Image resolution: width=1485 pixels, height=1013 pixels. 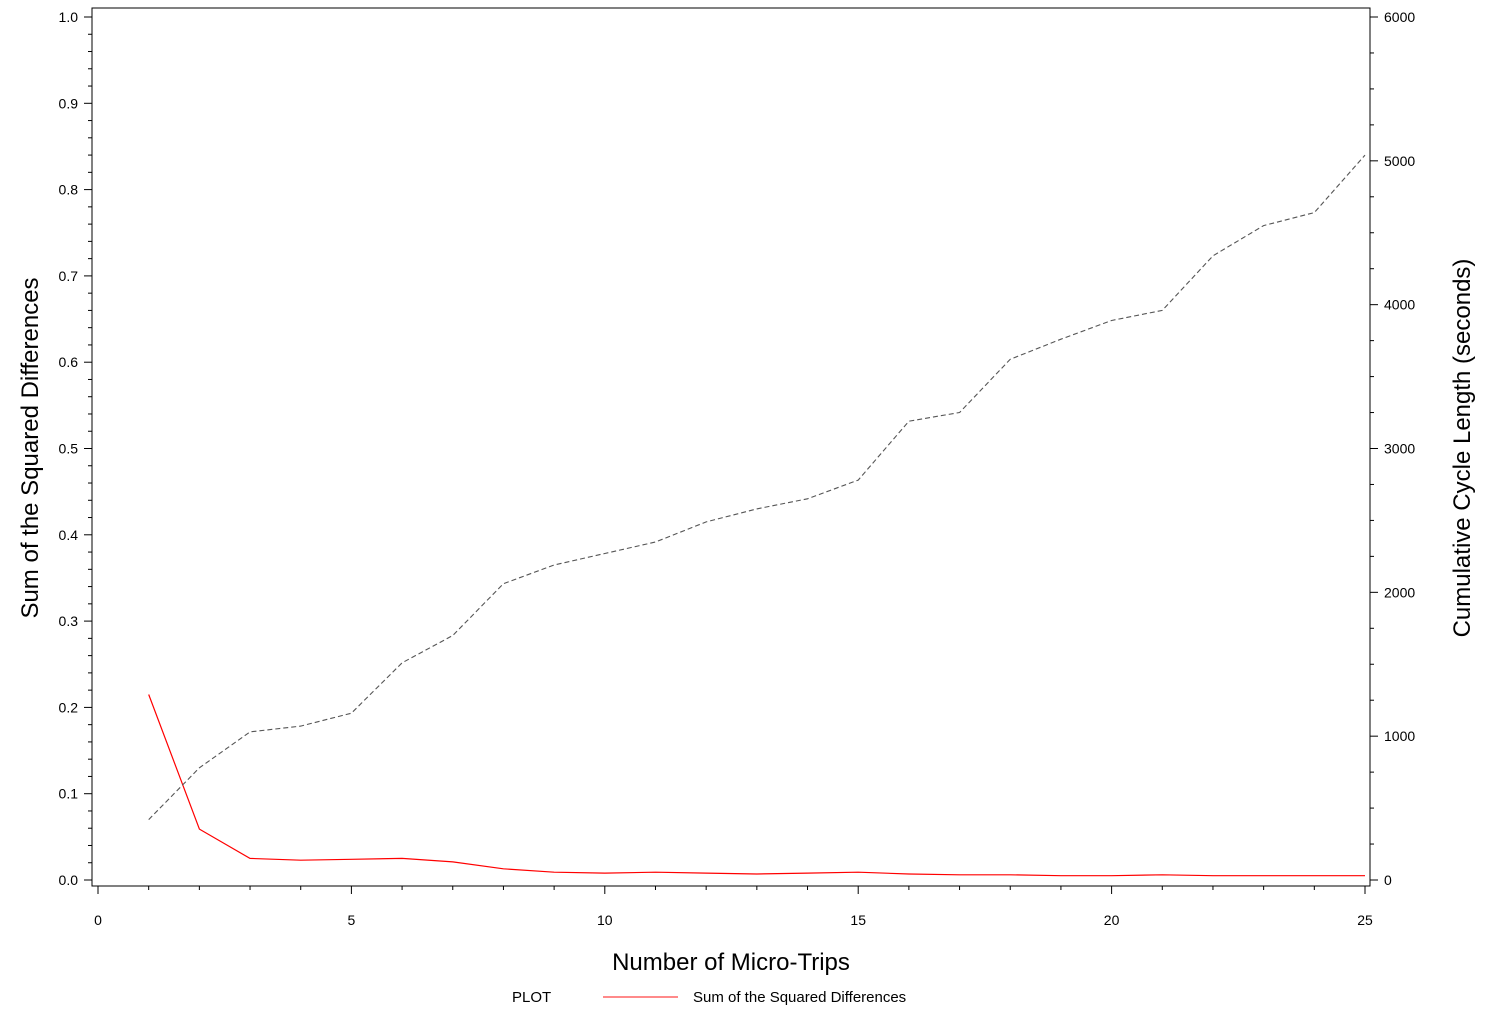 I want to click on y-right-tick-label: 4000, so click(x=1399, y=305).